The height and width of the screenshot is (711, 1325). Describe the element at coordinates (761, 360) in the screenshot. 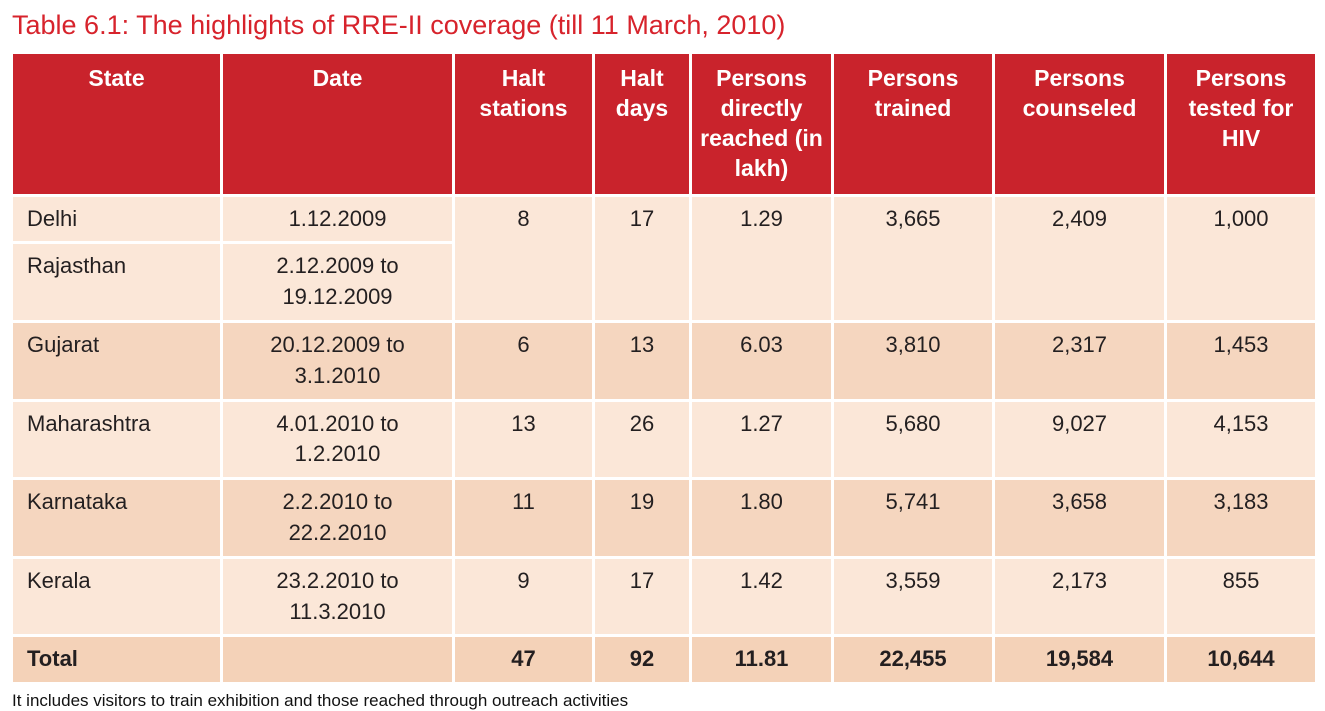

I see `persons-reached-cell: 6.03` at that location.